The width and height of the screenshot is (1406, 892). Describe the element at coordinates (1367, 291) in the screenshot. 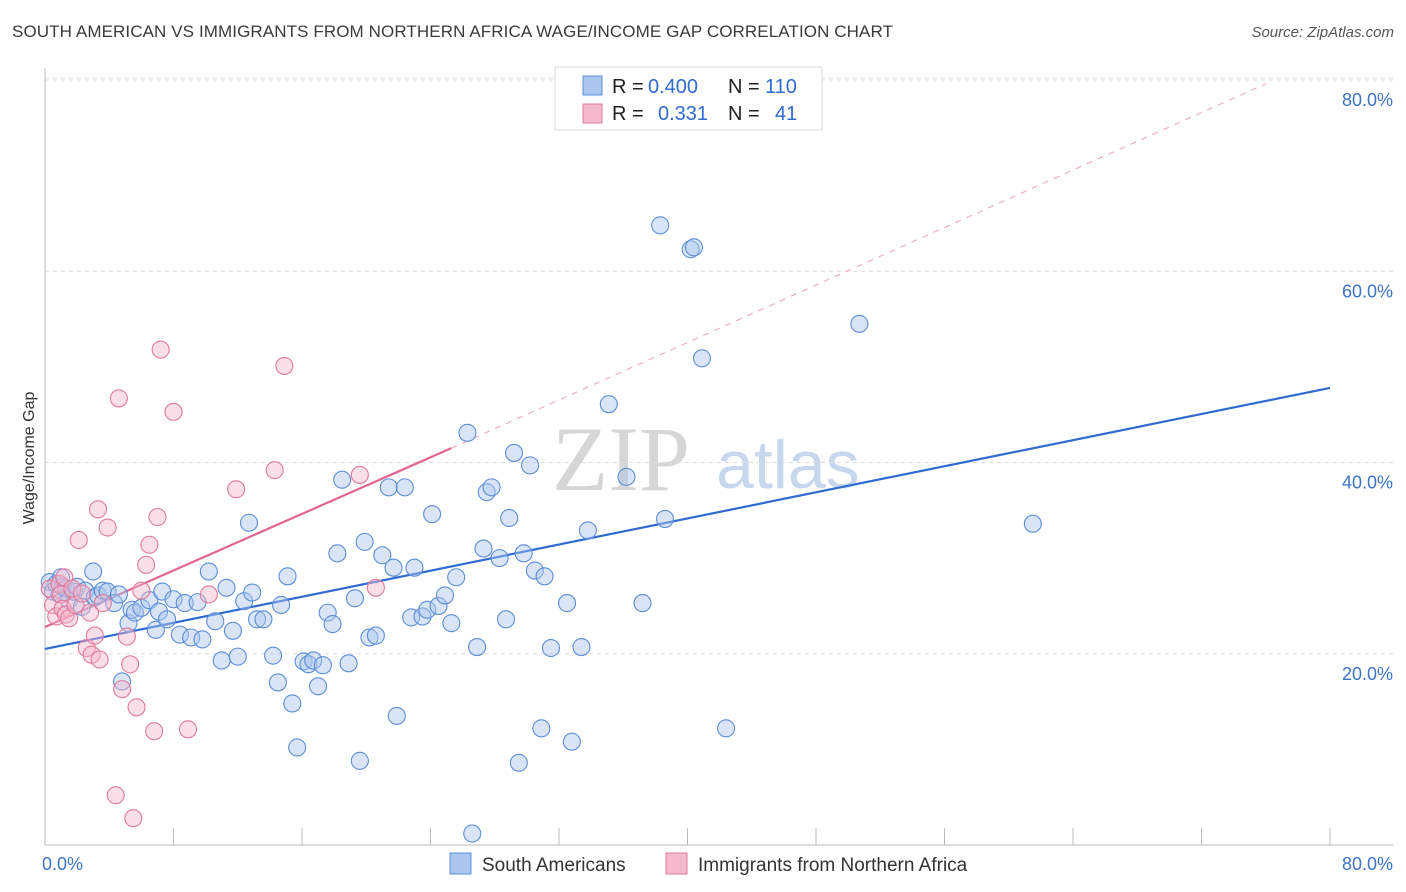

I see `y-tick-label-60: 60.0%` at that location.